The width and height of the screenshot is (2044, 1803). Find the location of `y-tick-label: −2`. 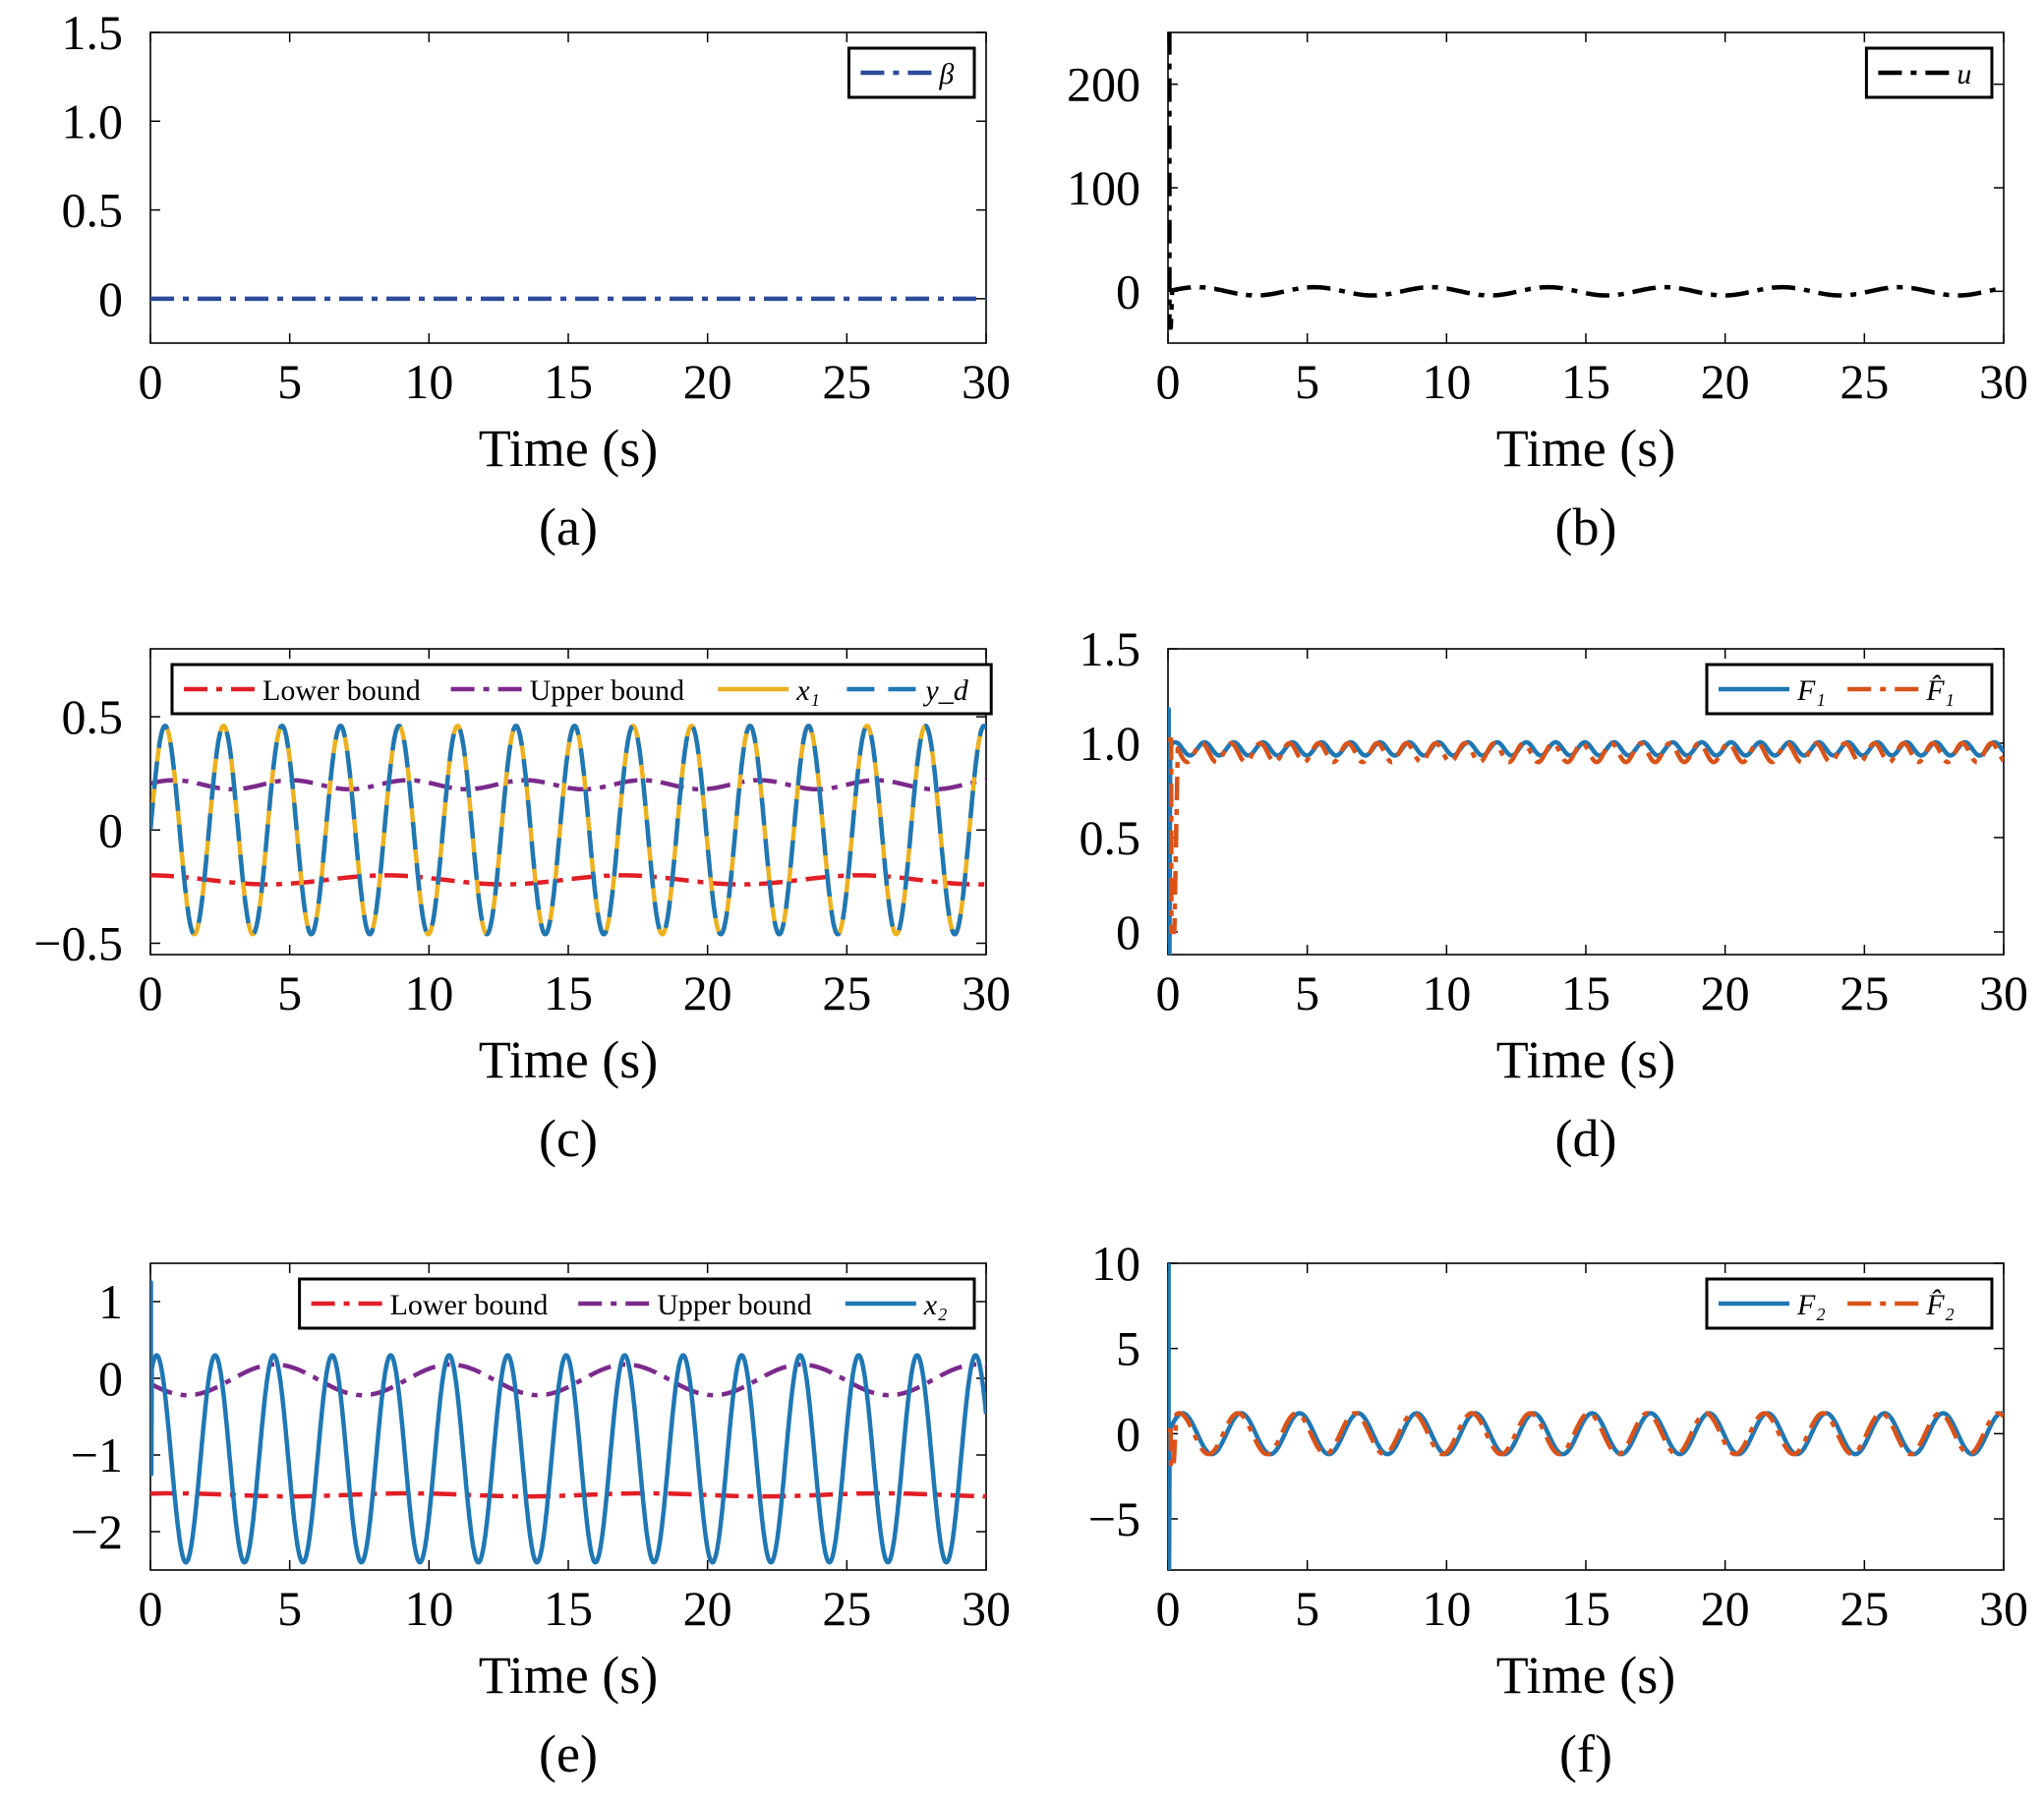

y-tick-label: −2 is located at coordinates (97, 1531).